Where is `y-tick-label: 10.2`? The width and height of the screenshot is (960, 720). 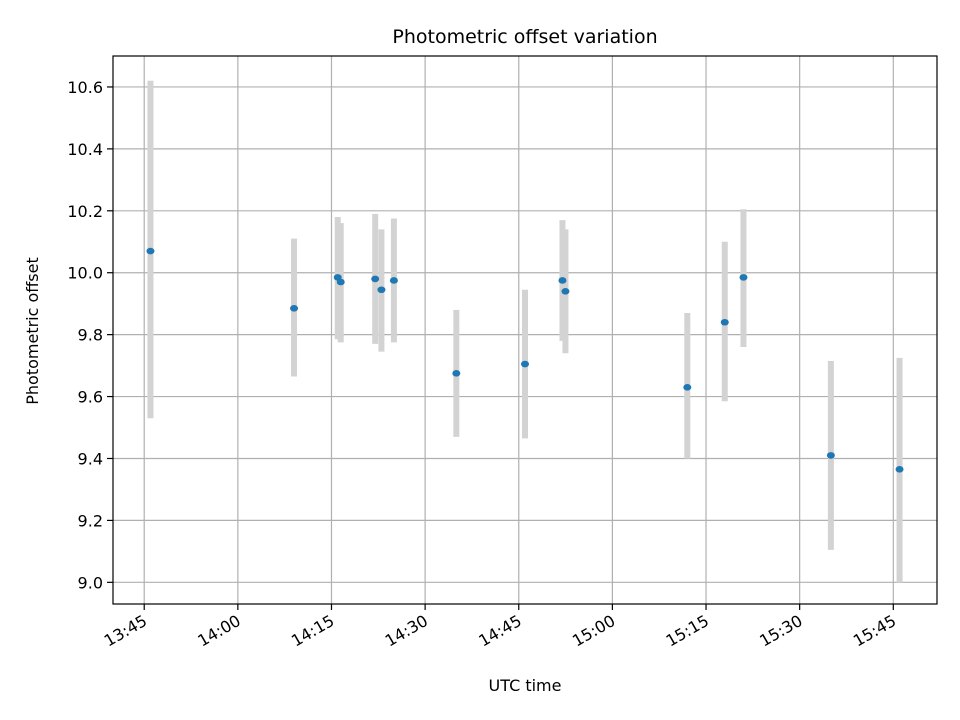
y-tick-label: 10.2 is located at coordinates (85, 211).